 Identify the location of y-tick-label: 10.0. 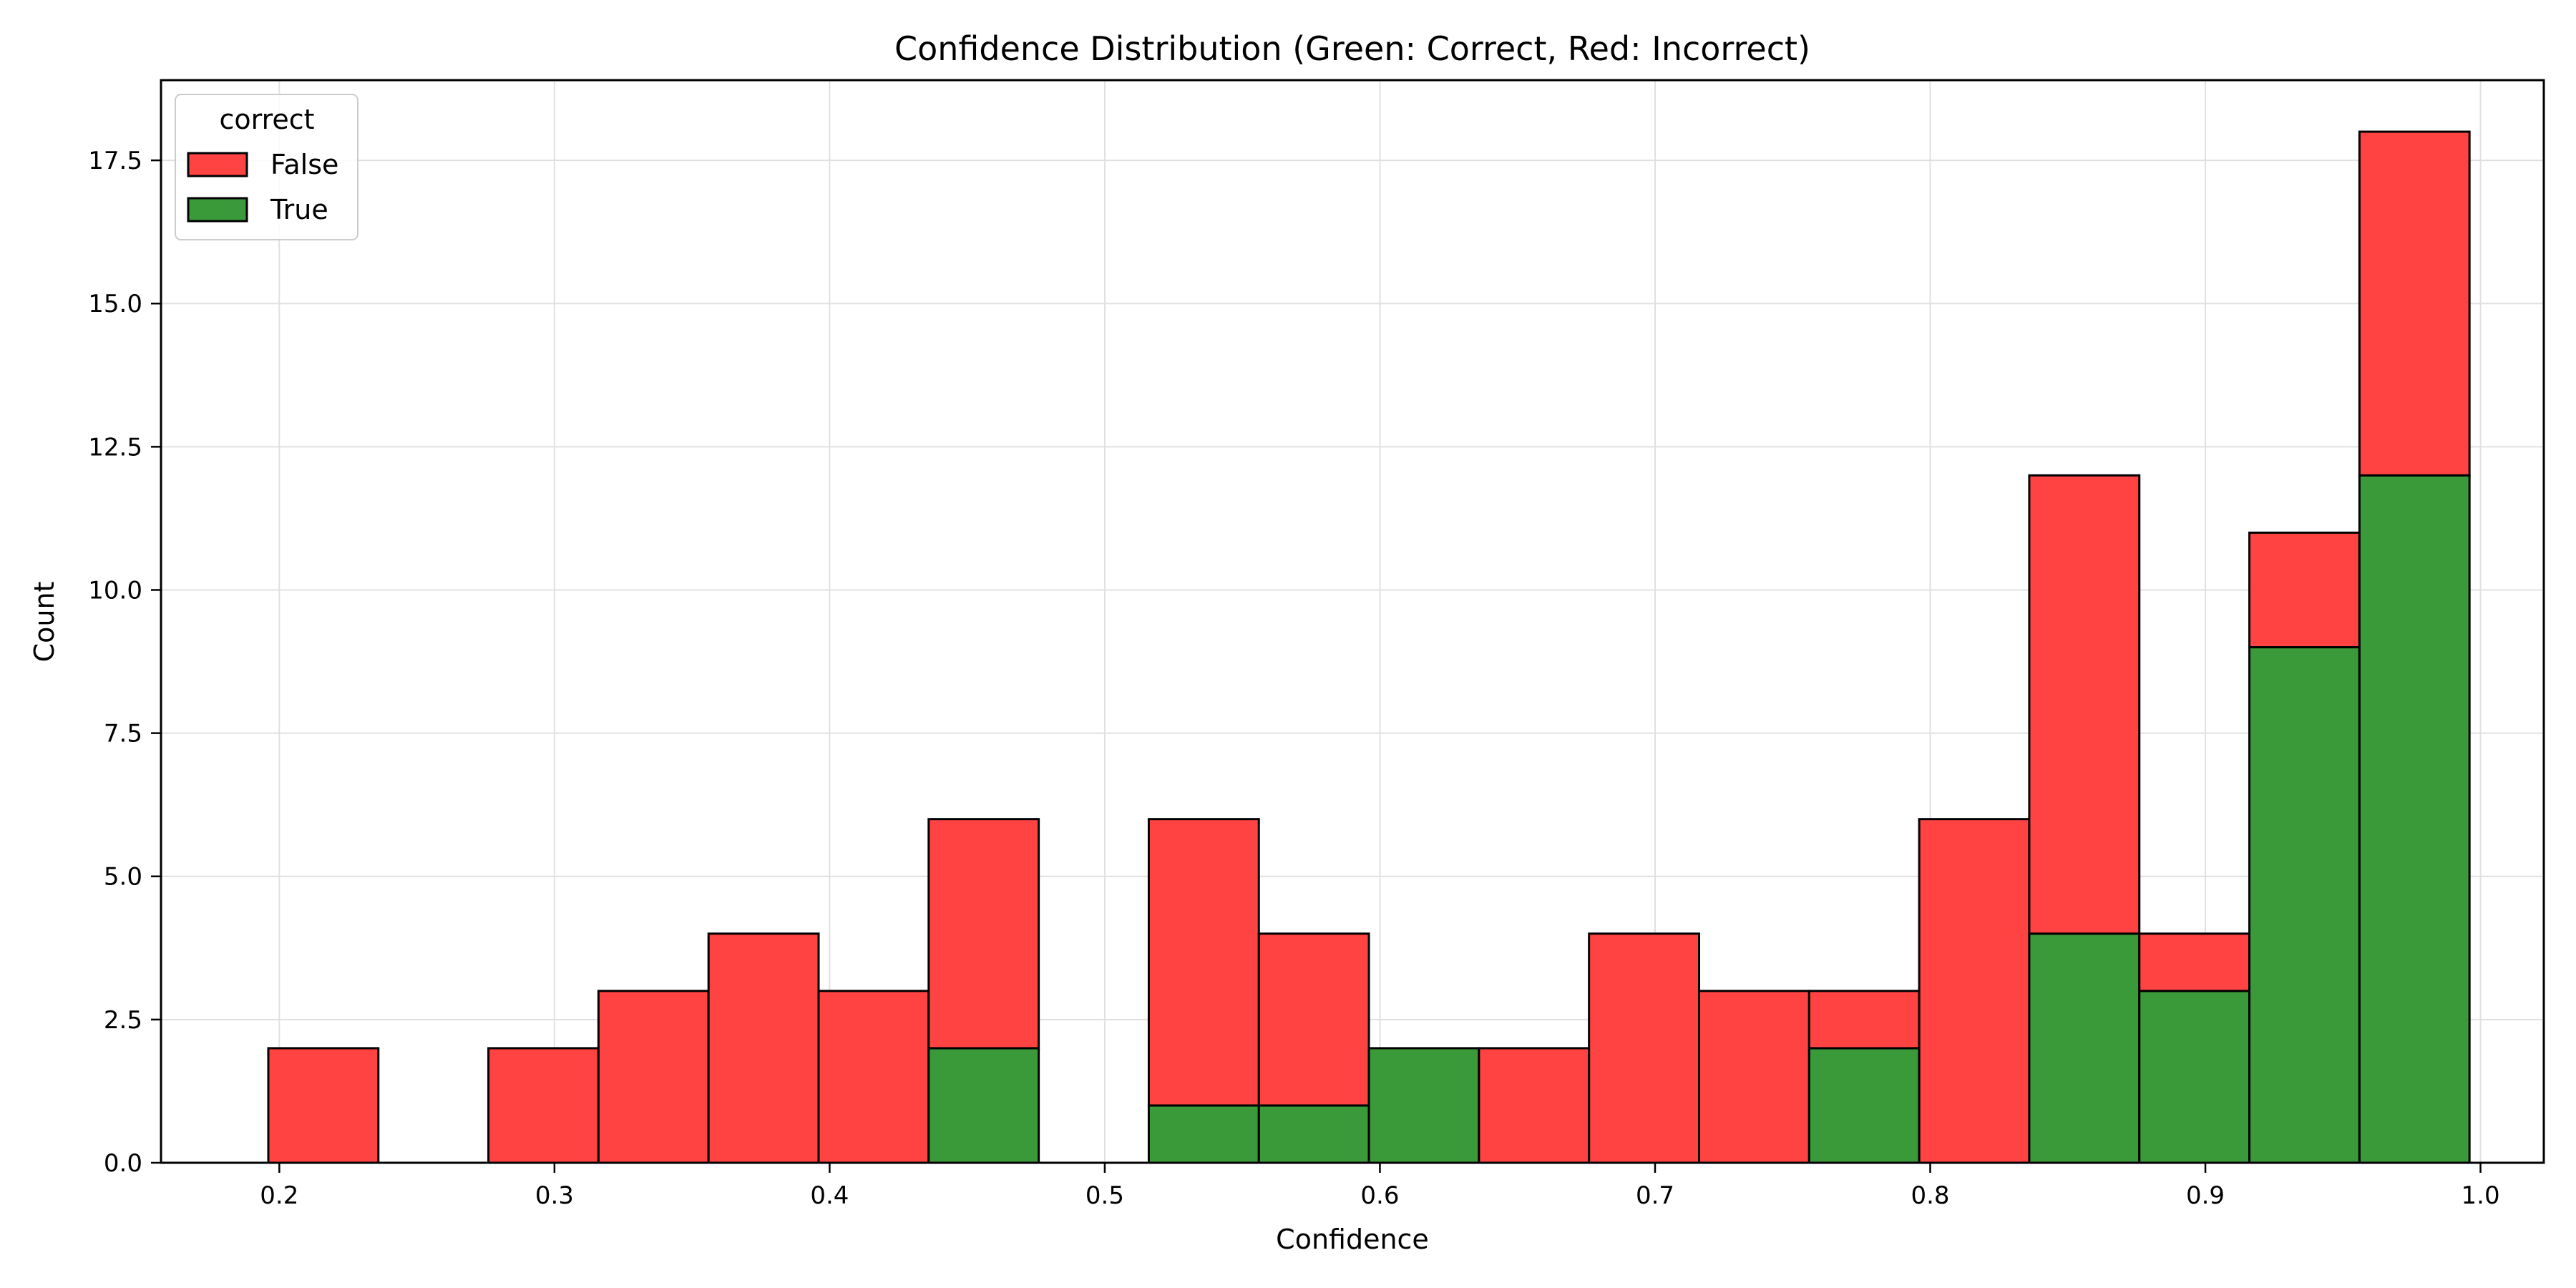
(115, 590).